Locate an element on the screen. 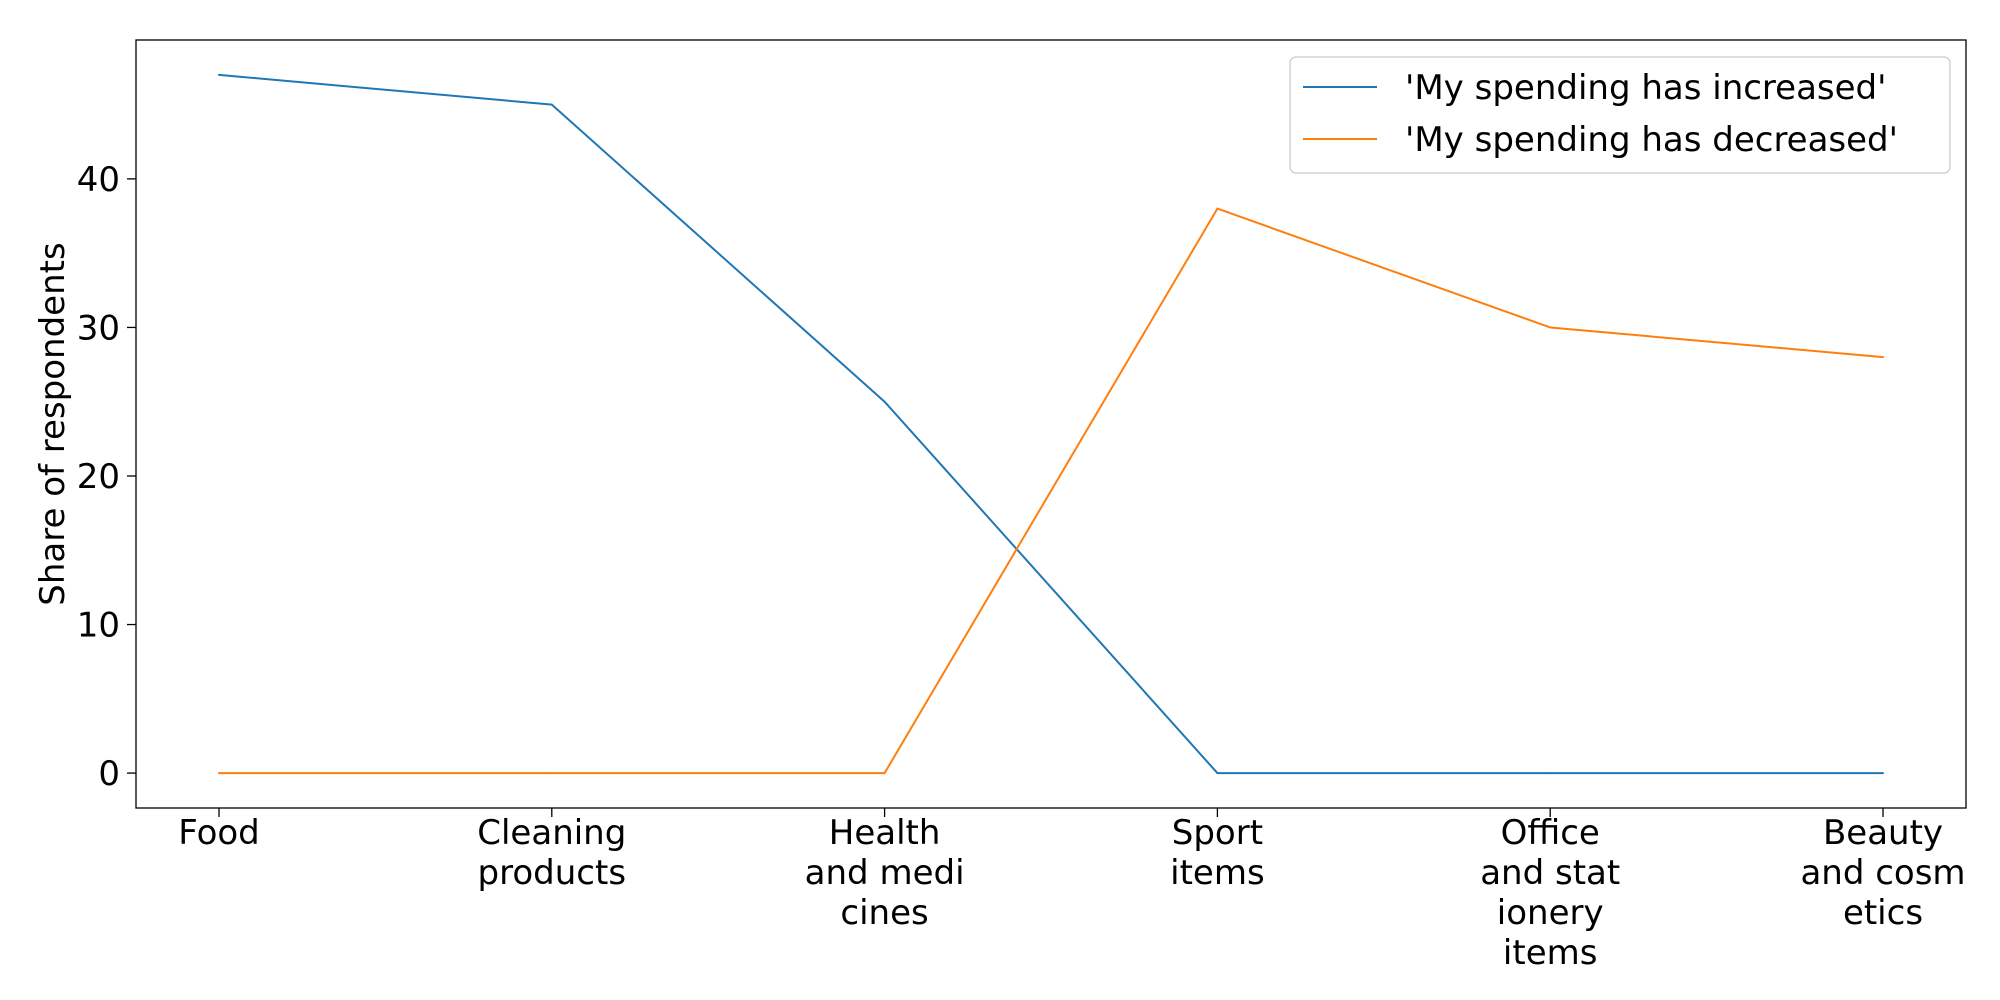  x-tick-label-line: Health is located at coordinates (885, 833).